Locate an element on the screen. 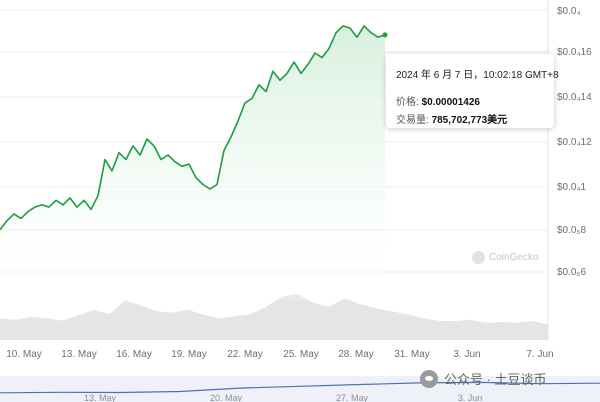 The width and height of the screenshot is (600, 402). y-tick-label: $0.0₅6 is located at coordinates (571, 272).